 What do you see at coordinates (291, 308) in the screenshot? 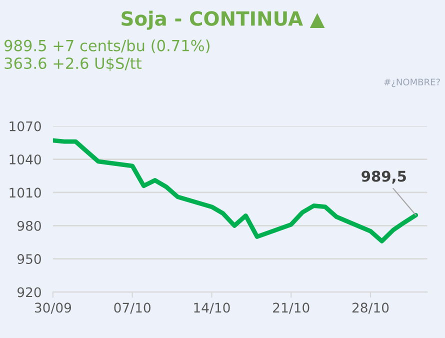
I see `x-tick-label: 21/10` at bounding box center [291, 308].